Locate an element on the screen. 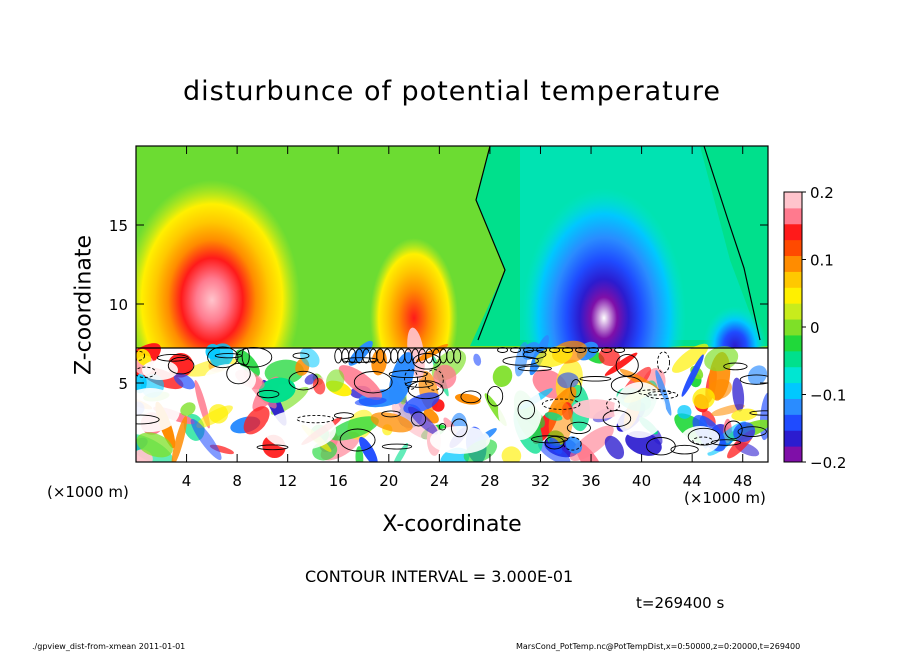 The width and height of the screenshot is (904, 654). x-tick-label: 24 is located at coordinates (439, 481).